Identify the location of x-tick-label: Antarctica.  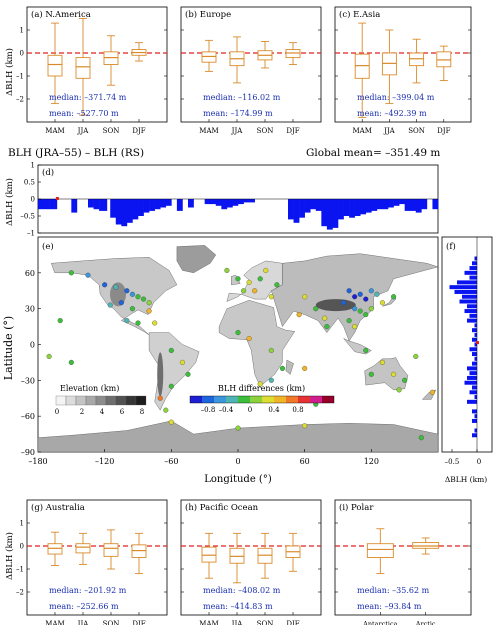
(379, 622).